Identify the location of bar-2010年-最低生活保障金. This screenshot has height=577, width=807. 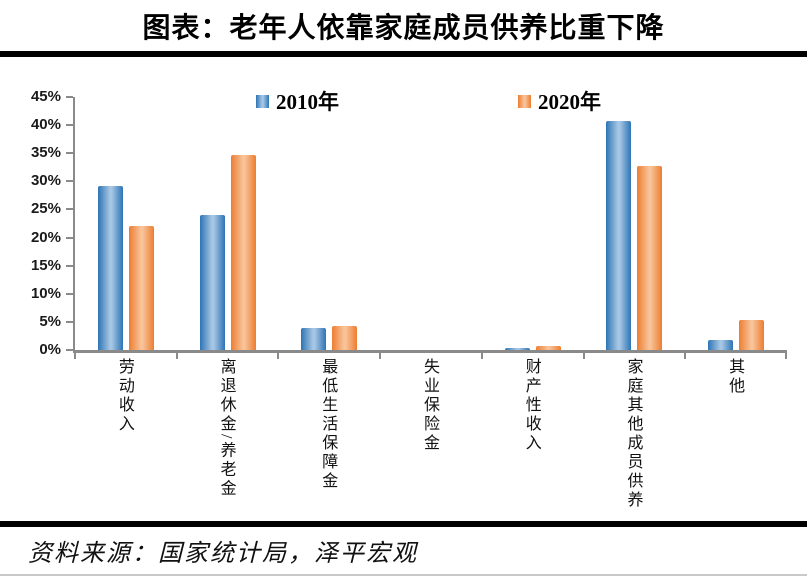
(314, 339).